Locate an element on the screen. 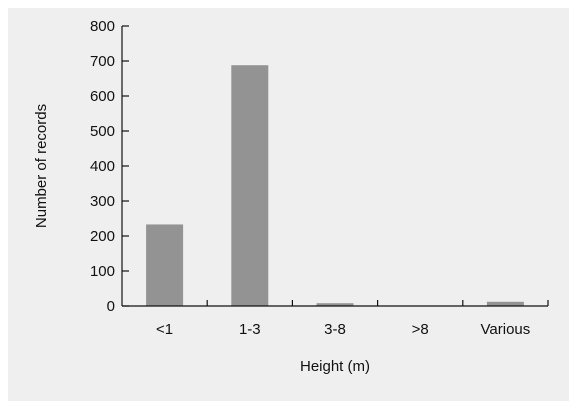  y-tick-label: 100 is located at coordinates (102, 271).